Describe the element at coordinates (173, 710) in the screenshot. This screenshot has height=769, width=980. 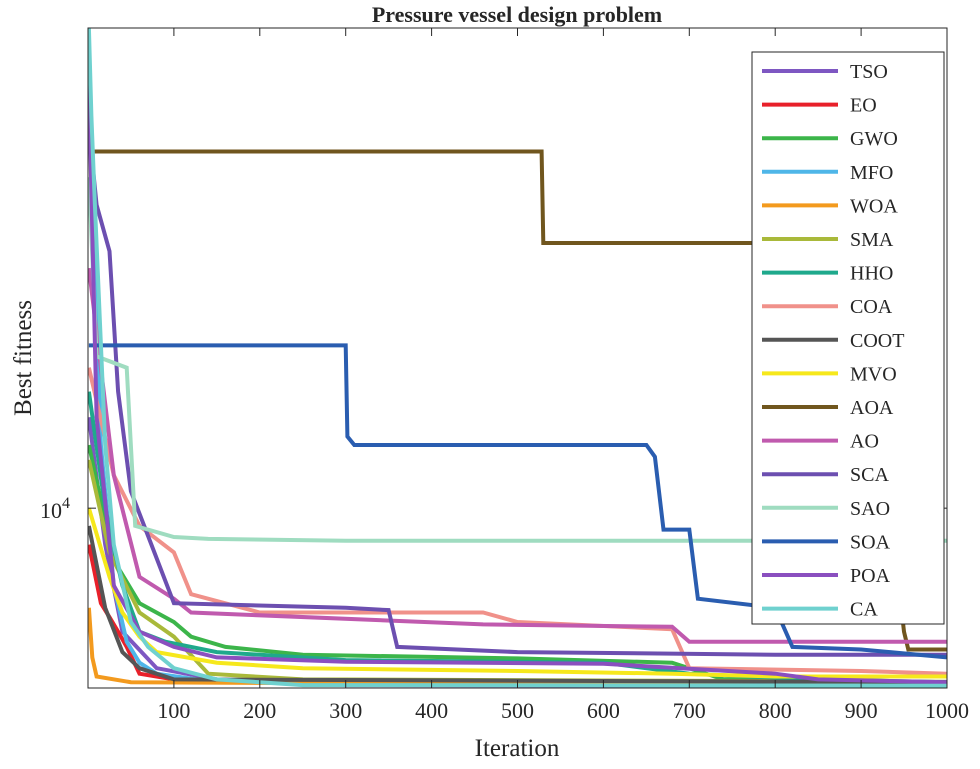
I see `x-tick-label: 100` at that location.